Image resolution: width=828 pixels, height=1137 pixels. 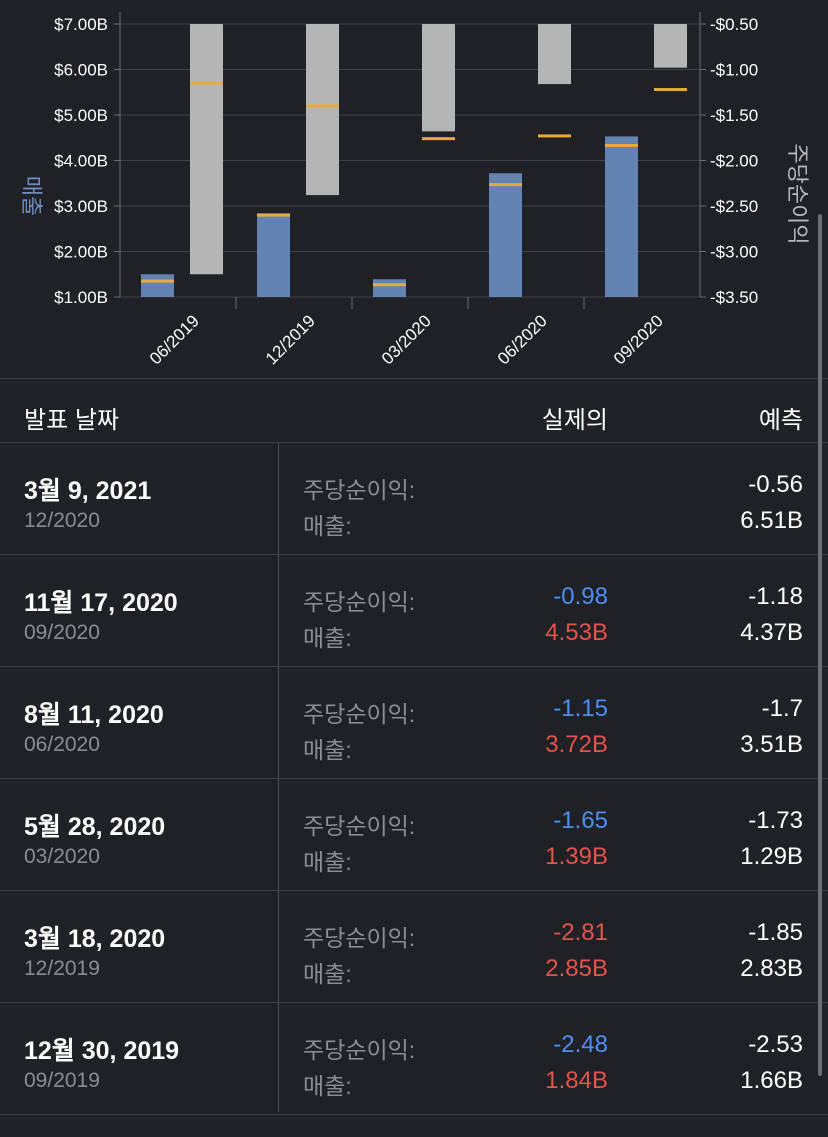 I want to click on revenue-actual: 4.53B, so click(x=576, y=632).